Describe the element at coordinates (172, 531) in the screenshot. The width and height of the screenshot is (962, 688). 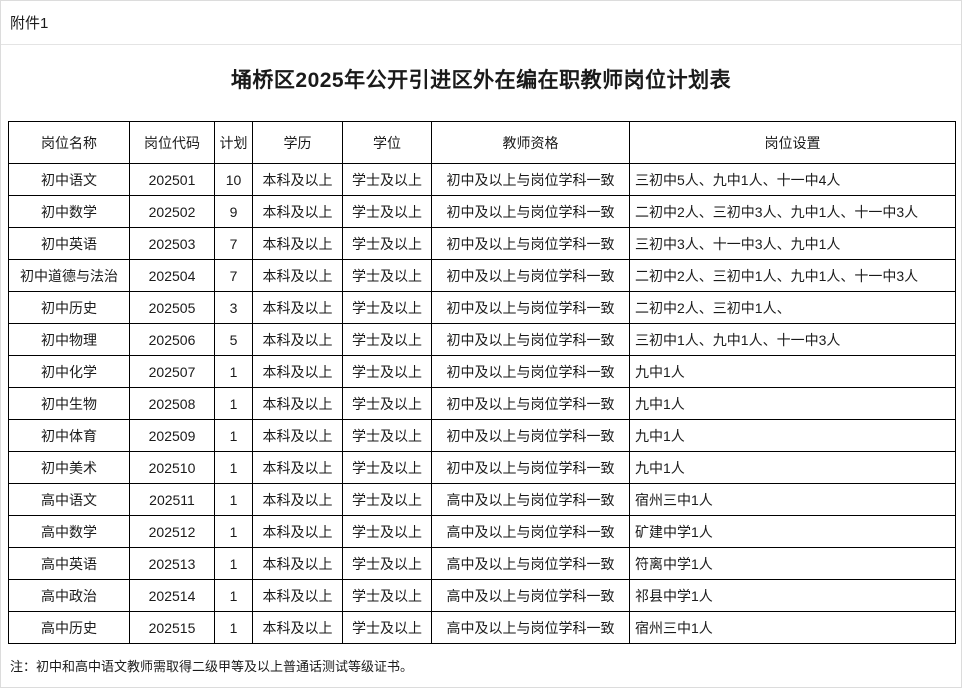
I see `cell-position-code: 202512` at that location.